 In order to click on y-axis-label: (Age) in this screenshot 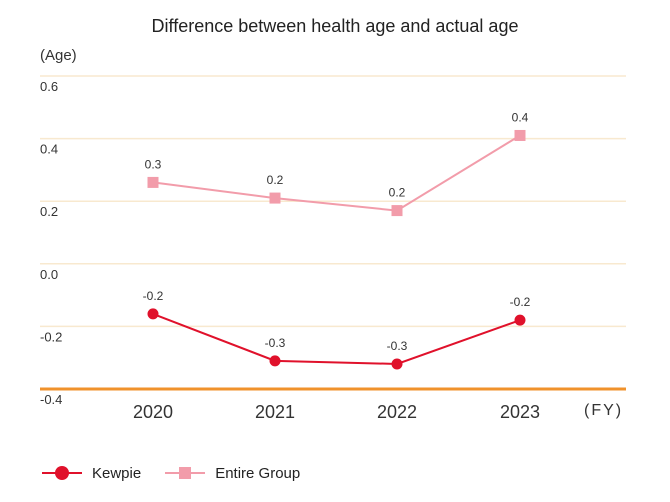, I will do `click(58, 55)`.